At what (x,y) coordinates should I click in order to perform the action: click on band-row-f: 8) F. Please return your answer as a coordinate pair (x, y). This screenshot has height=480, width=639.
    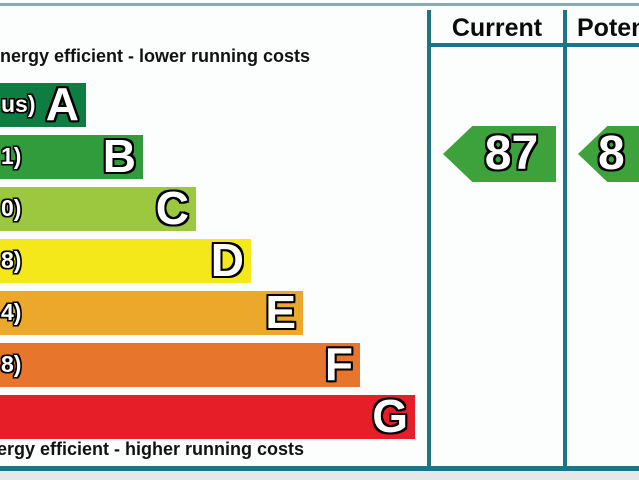
    Looking at the image, I should click on (180, 364).